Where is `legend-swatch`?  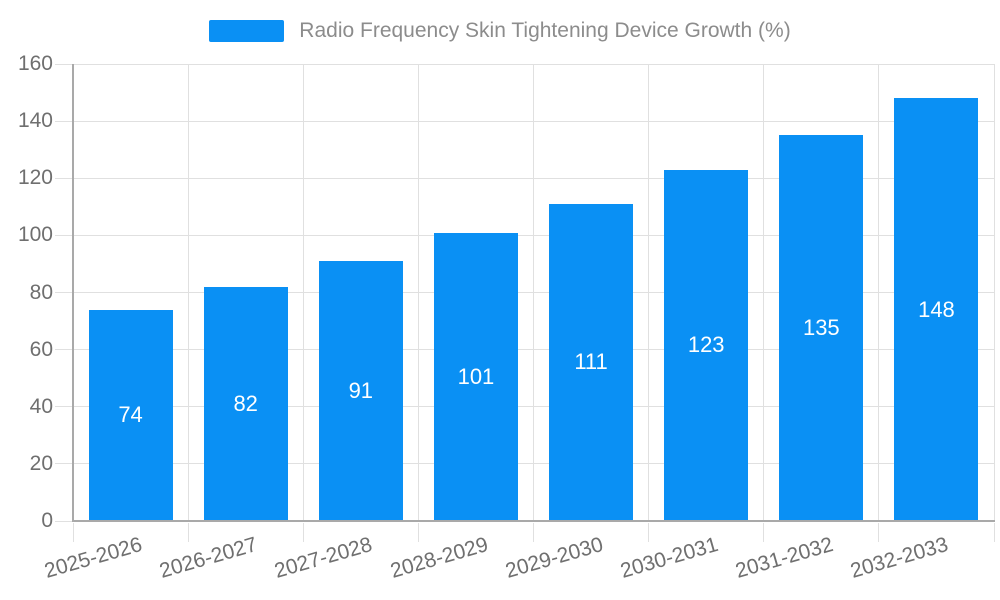 legend-swatch is located at coordinates (247, 31).